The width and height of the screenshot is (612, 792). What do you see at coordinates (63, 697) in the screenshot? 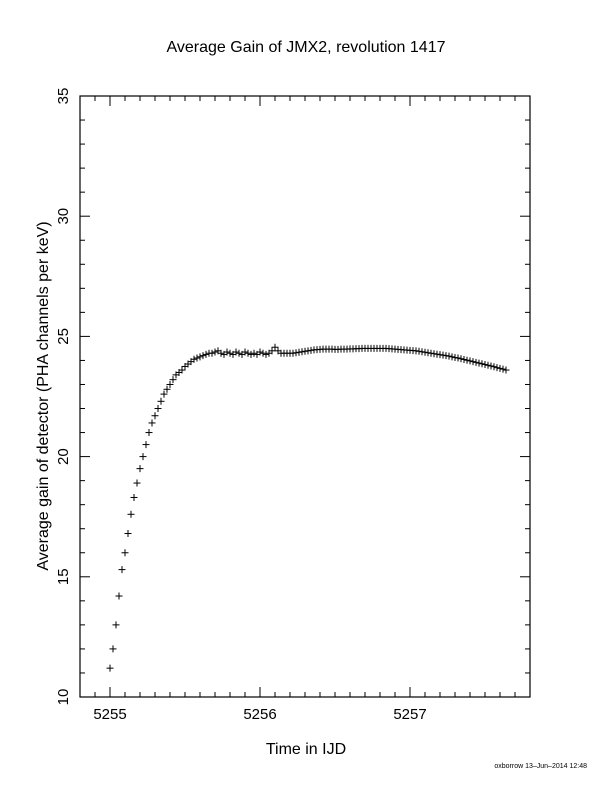
I see `y-tick-label: 10` at bounding box center [63, 697].